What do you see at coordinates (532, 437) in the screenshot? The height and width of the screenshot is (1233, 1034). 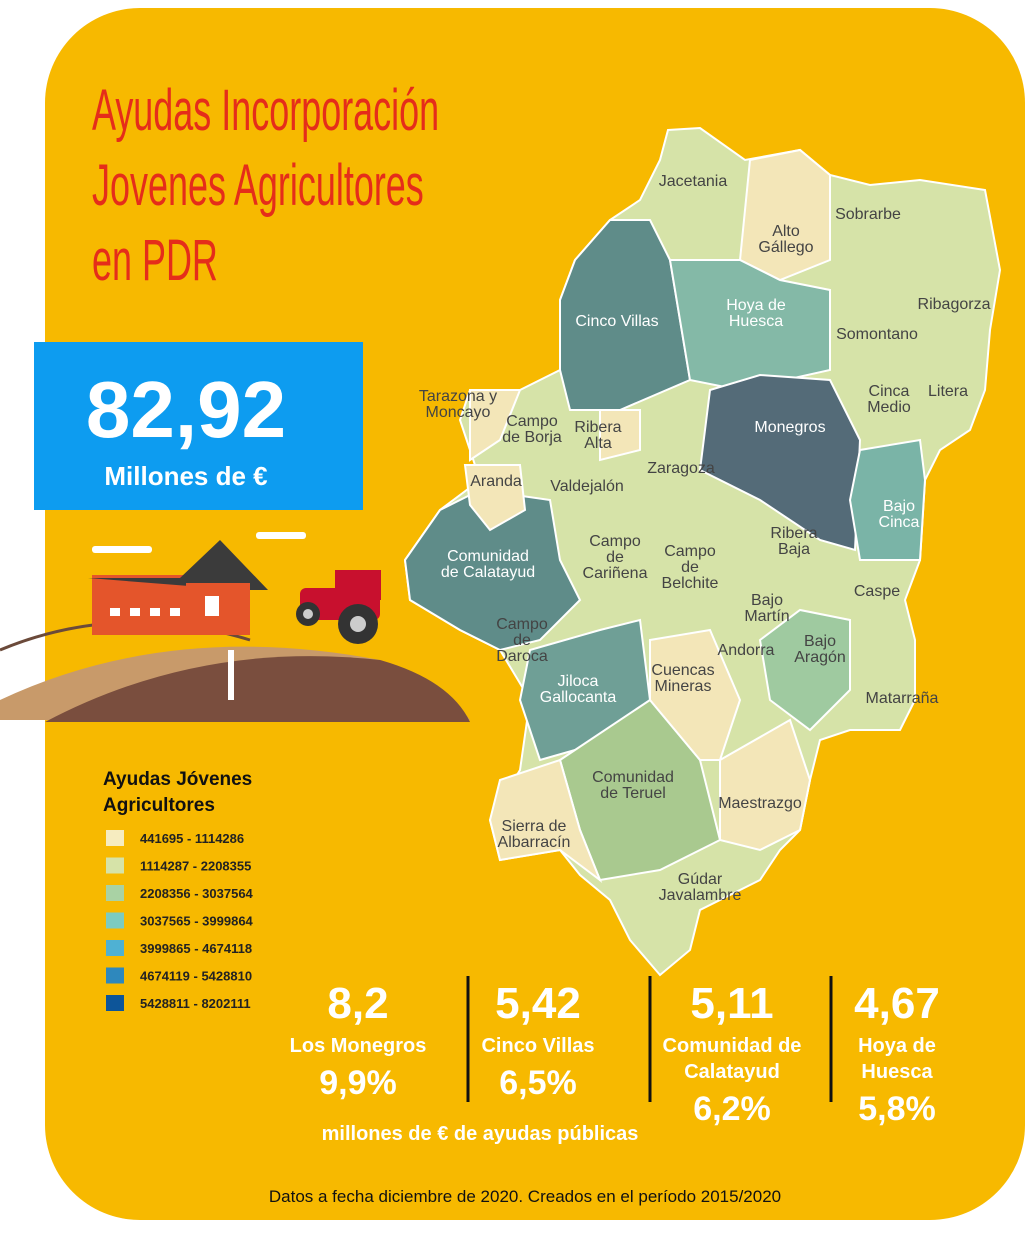 I see `region-label: de Borja` at bounding box center [532, 437].